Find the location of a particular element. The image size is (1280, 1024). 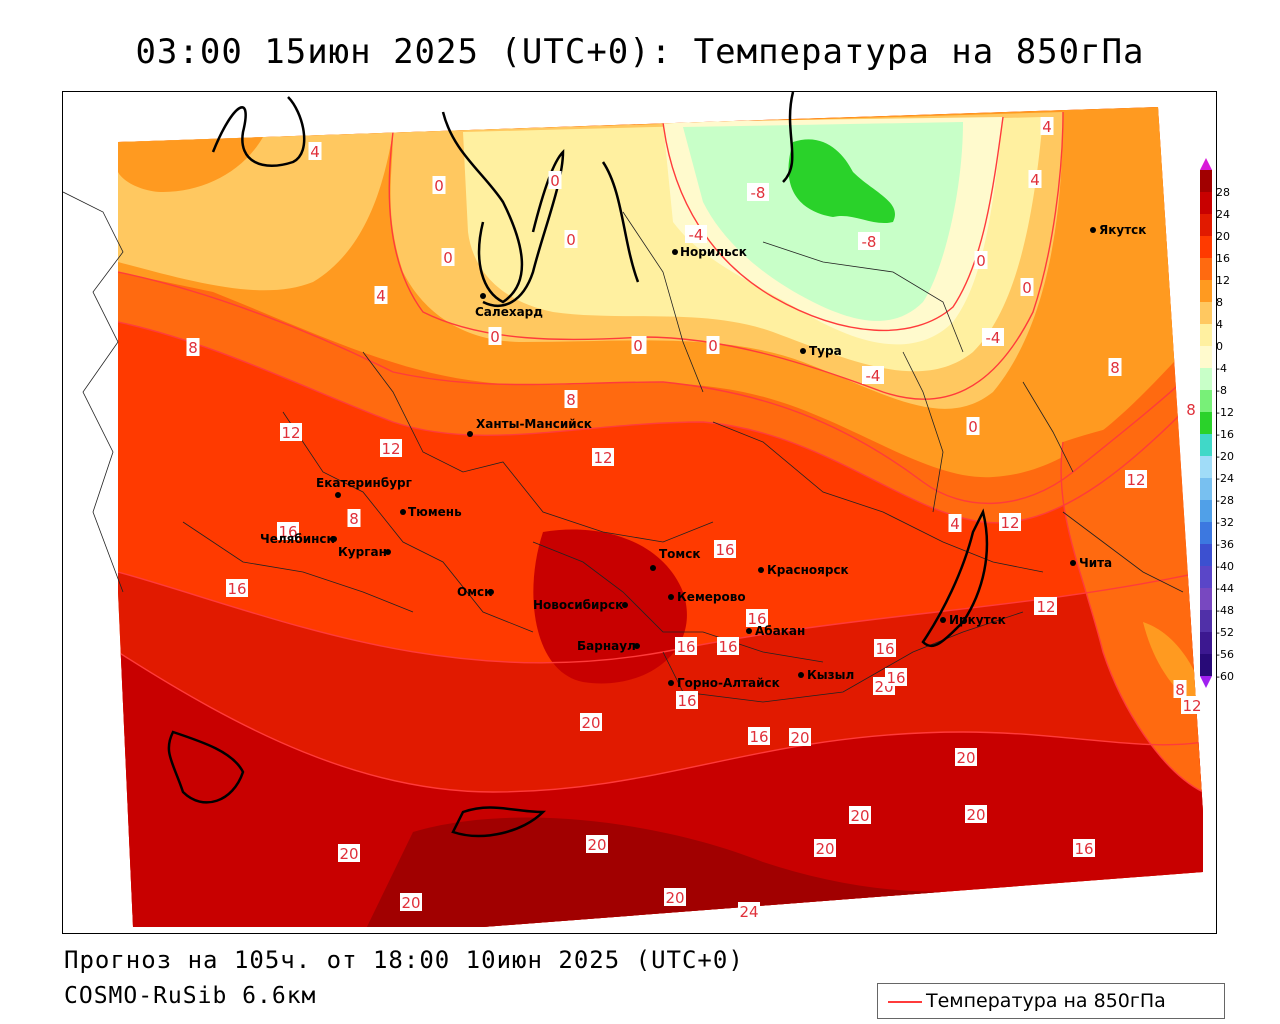

city-marker: Новосибирск is located at coordinates (580, 605).